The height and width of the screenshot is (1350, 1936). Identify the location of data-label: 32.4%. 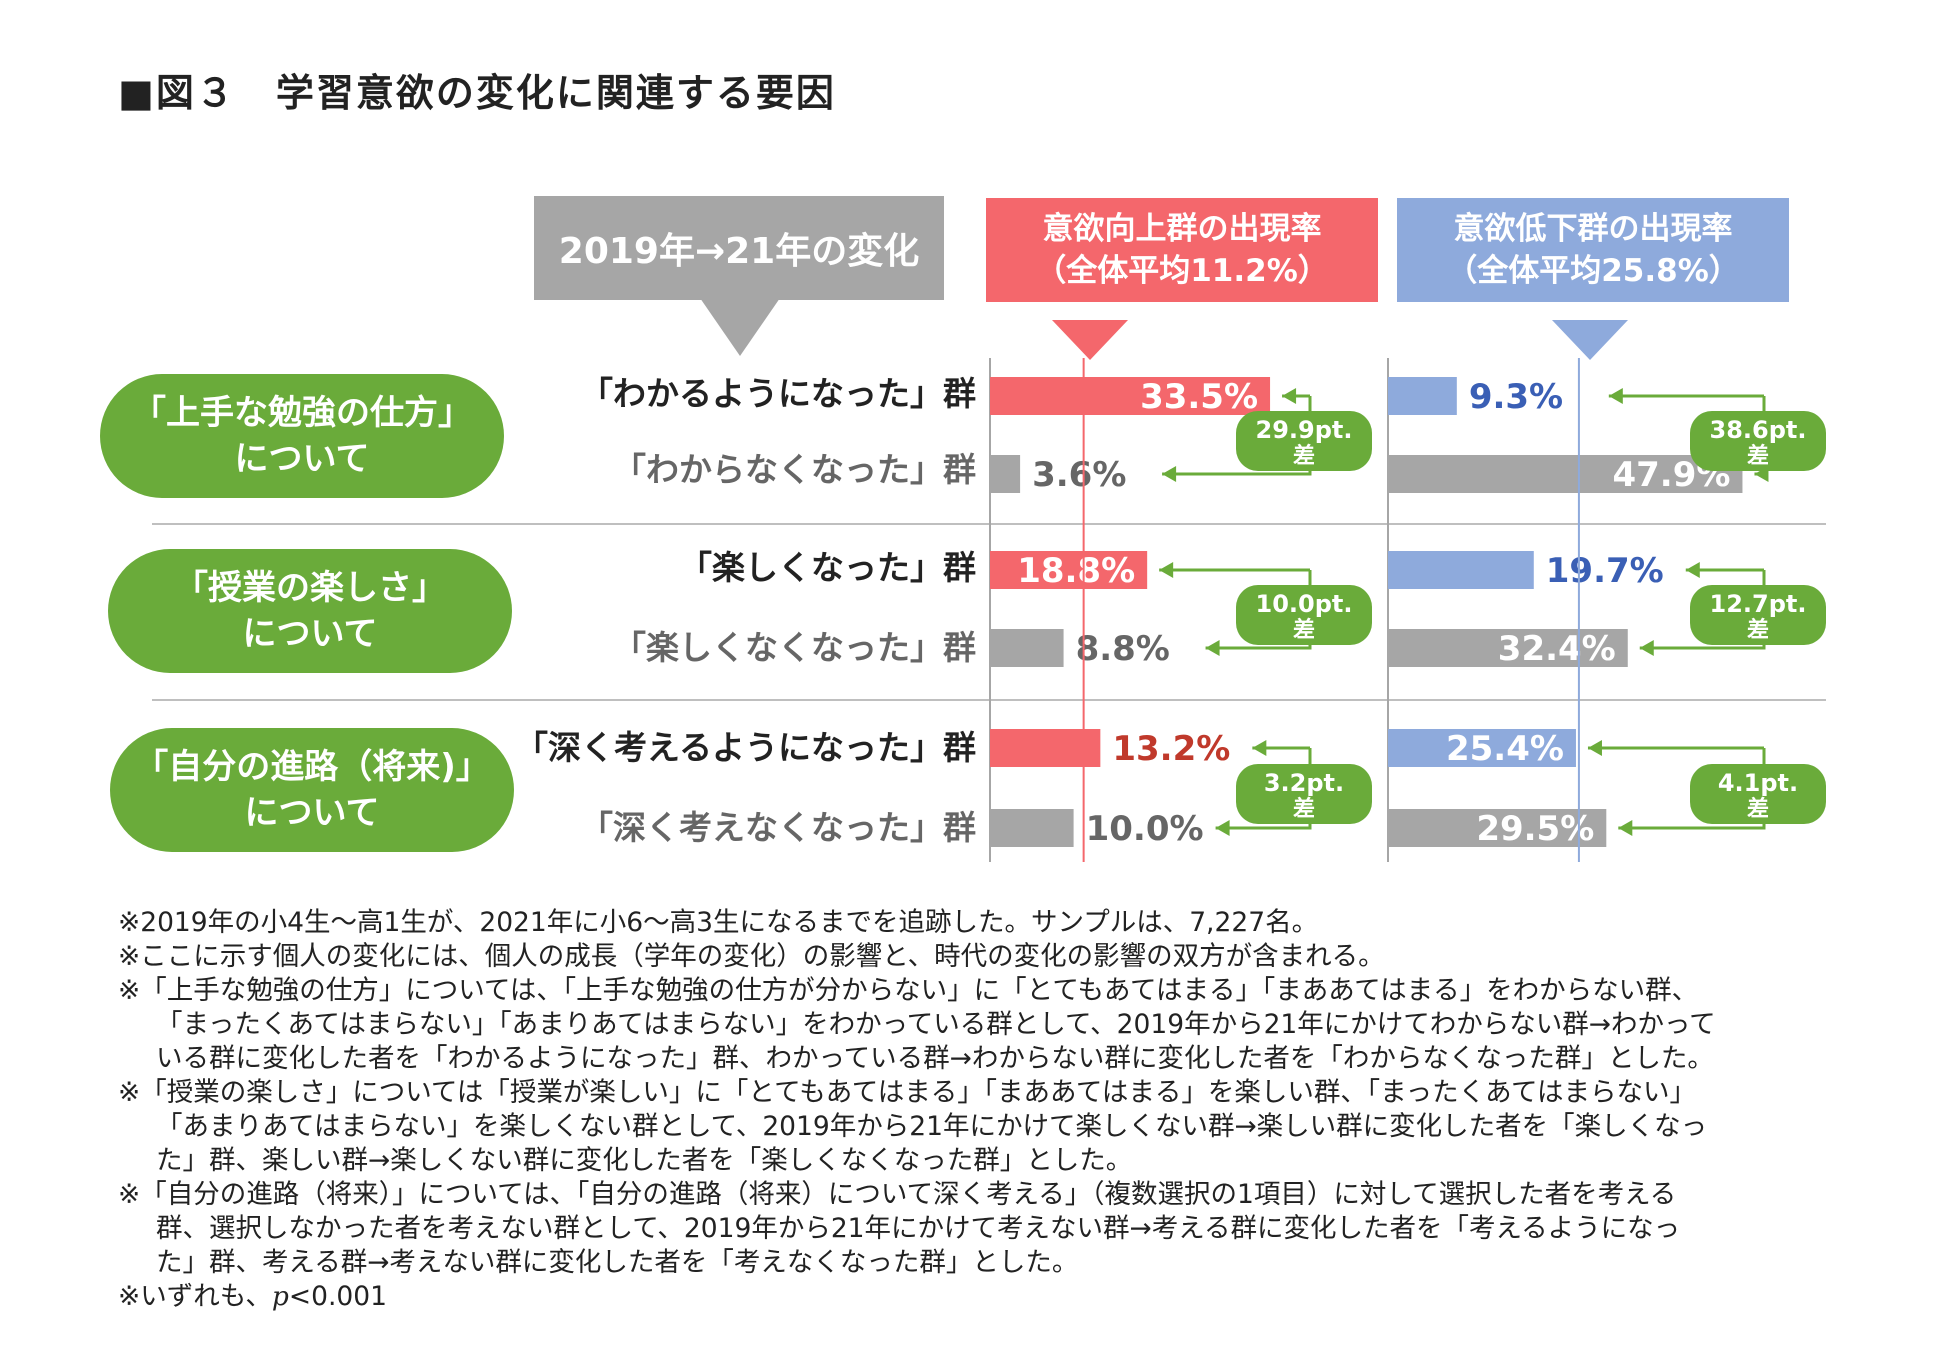
(1557, 649).